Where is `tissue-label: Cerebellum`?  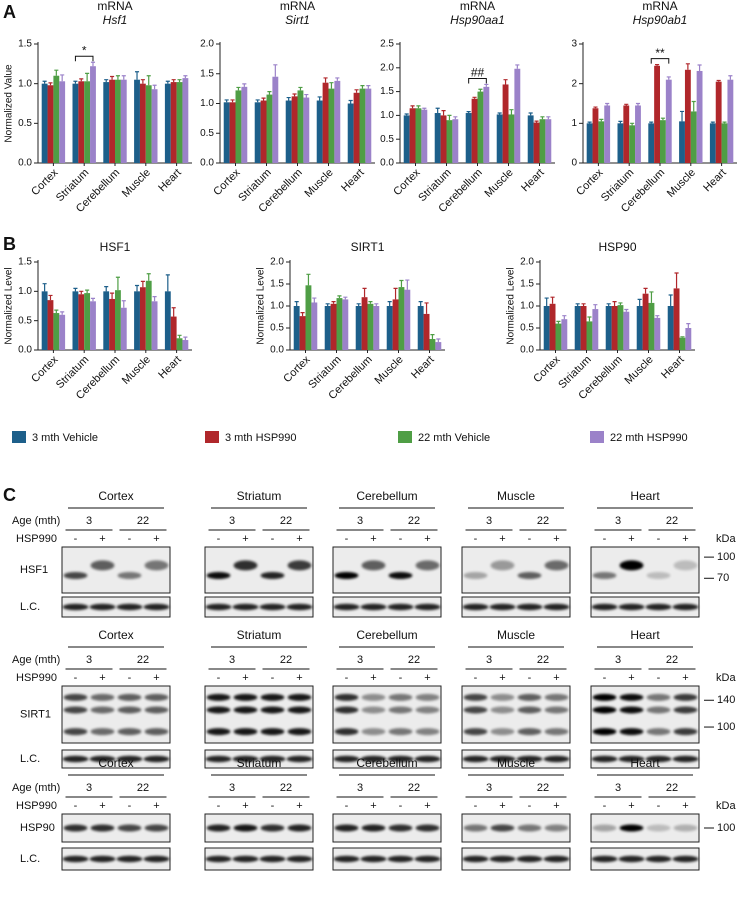
tissue-label: Cerebellum is located at coordinates (386, 763).